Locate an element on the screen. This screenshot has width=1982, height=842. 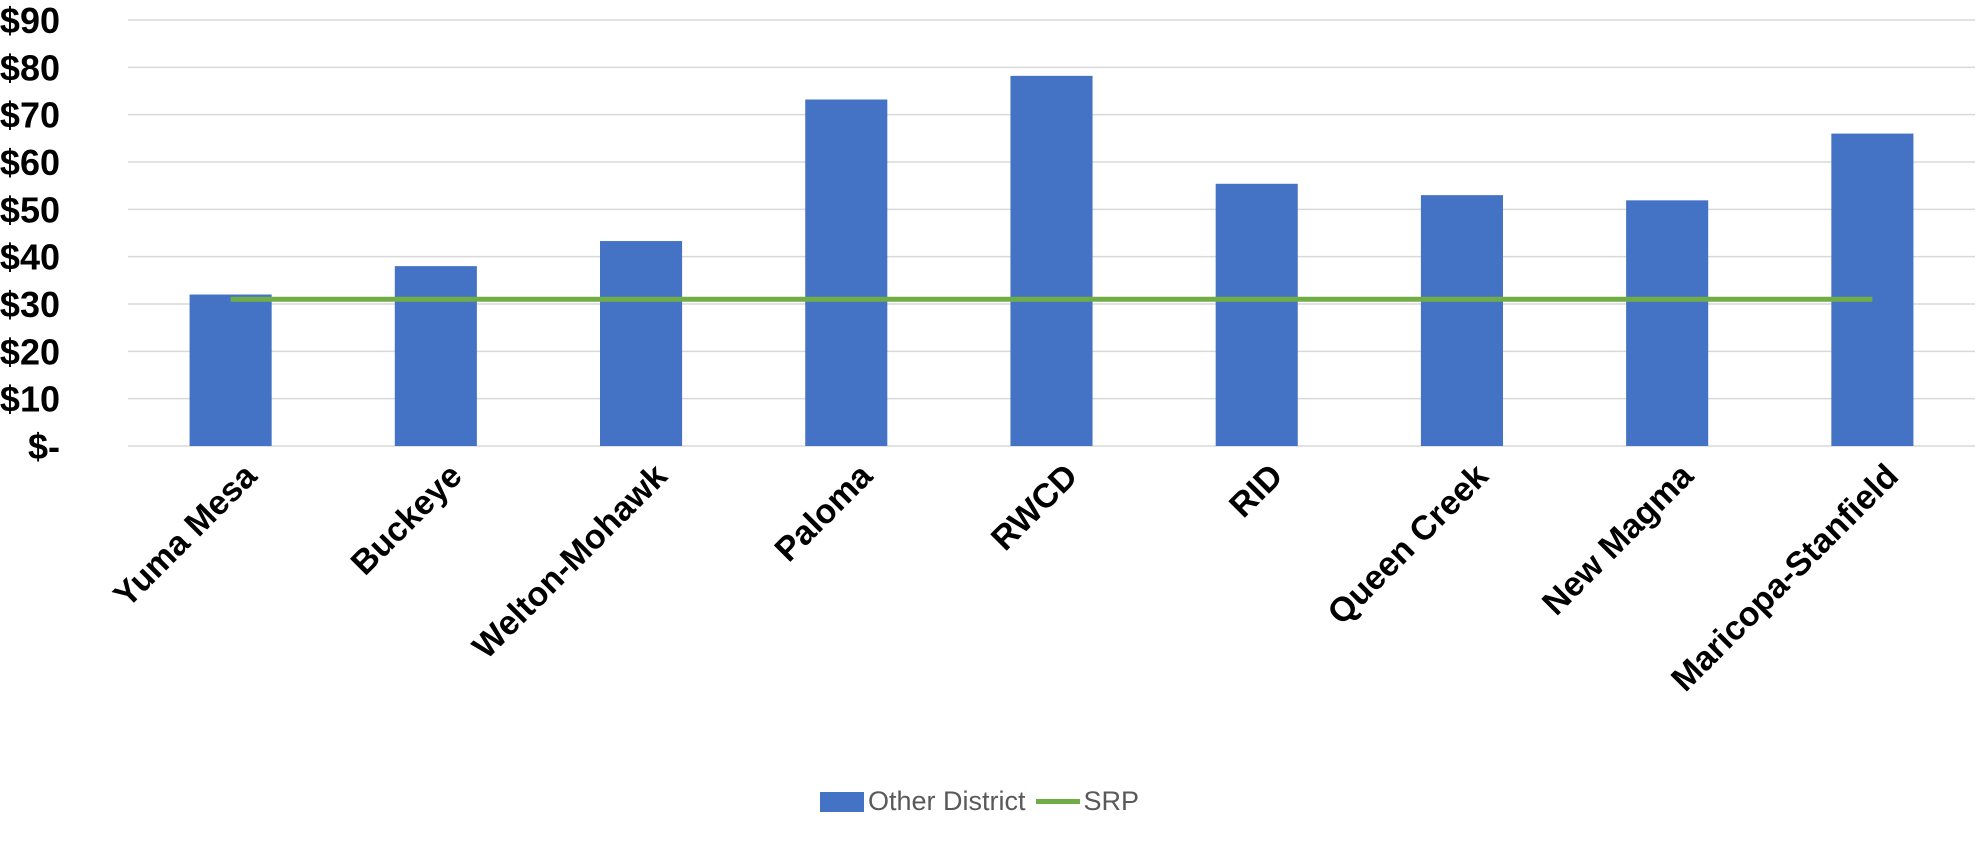
x-tick-label: Maricopa-Stanfield is located at coordinates (1785, 578).